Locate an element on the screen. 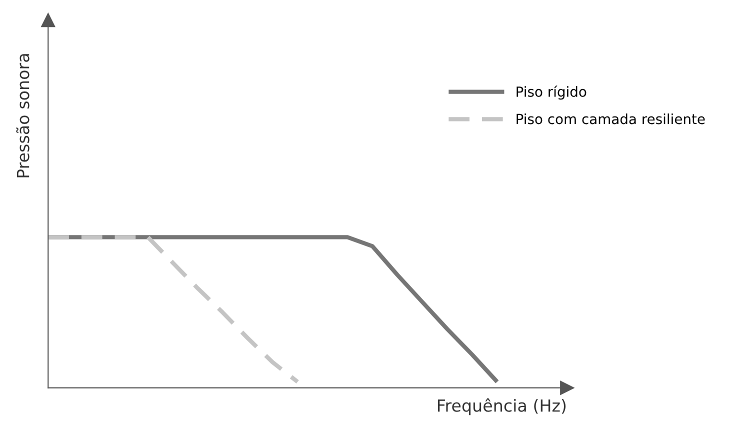 This screenshot has width=752, height=430. x-axis-title: Frequência (Hz) is located at coordinates (502, 407).